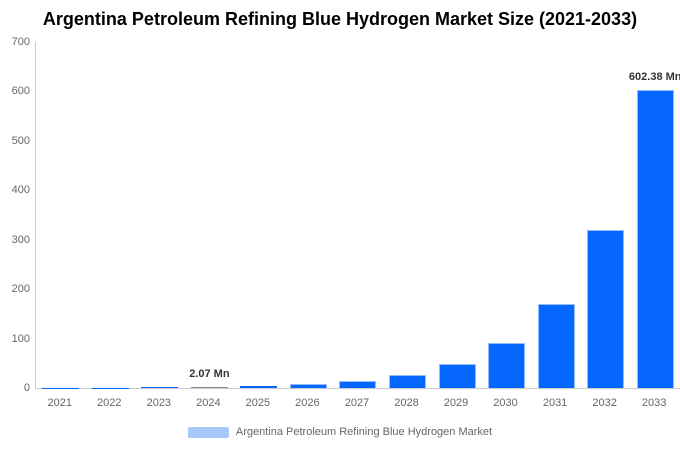  I want to click on x-label-2026: 2026, so click(307, 403).